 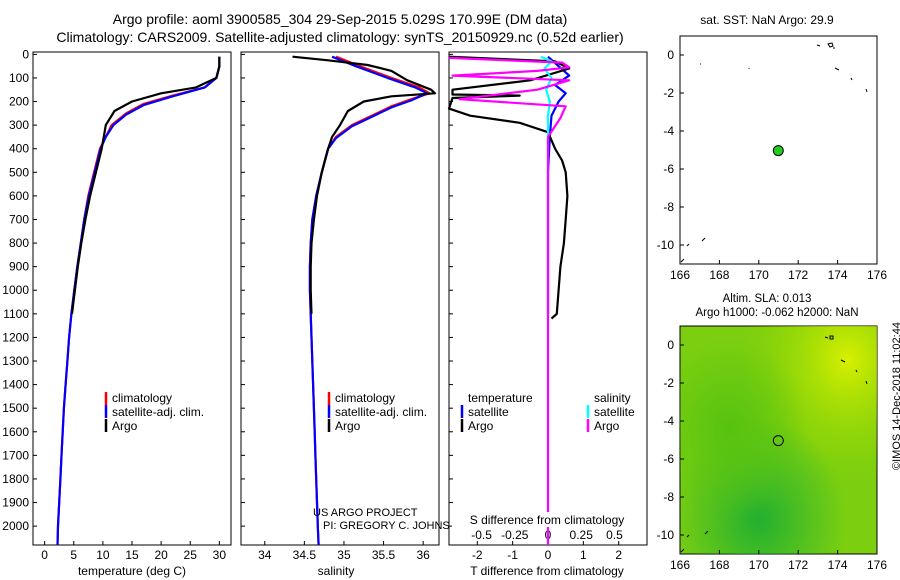 What do you see at coordinates (19, 243) in the screenshot?
I see `depth-tick-label: 800` at bounding box center [19, 243].